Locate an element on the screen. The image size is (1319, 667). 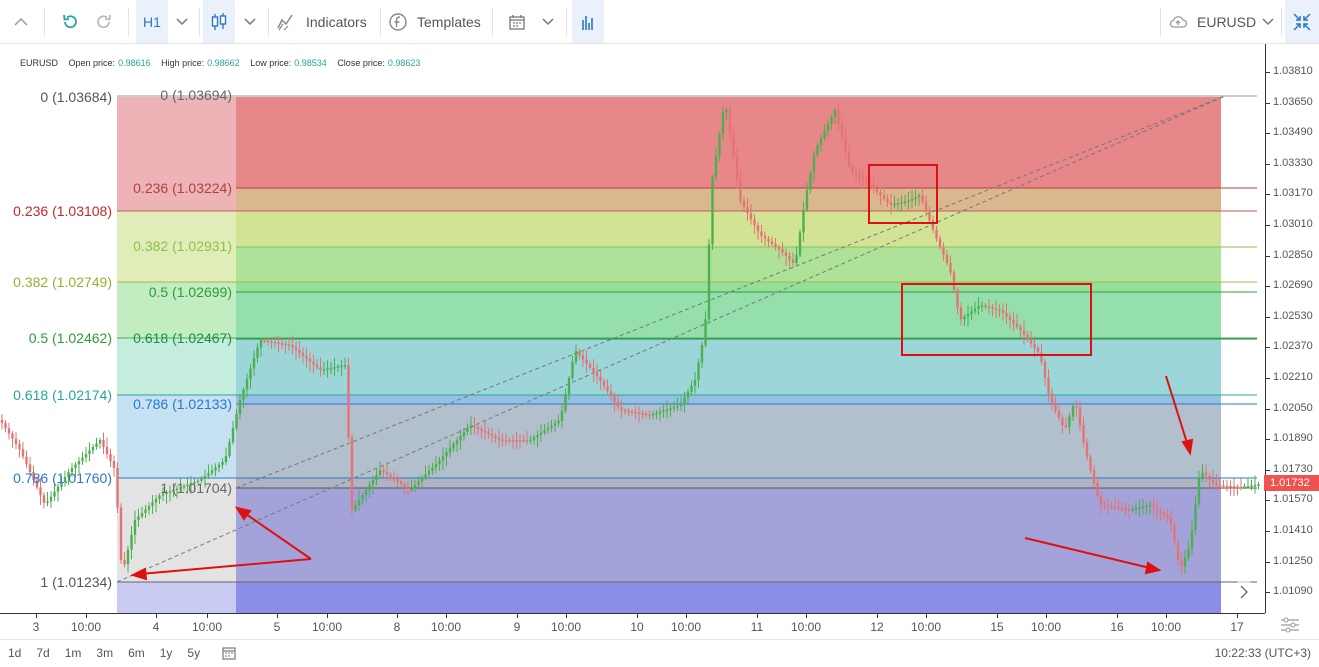
templates-icon is located at coordinates (398, 21).